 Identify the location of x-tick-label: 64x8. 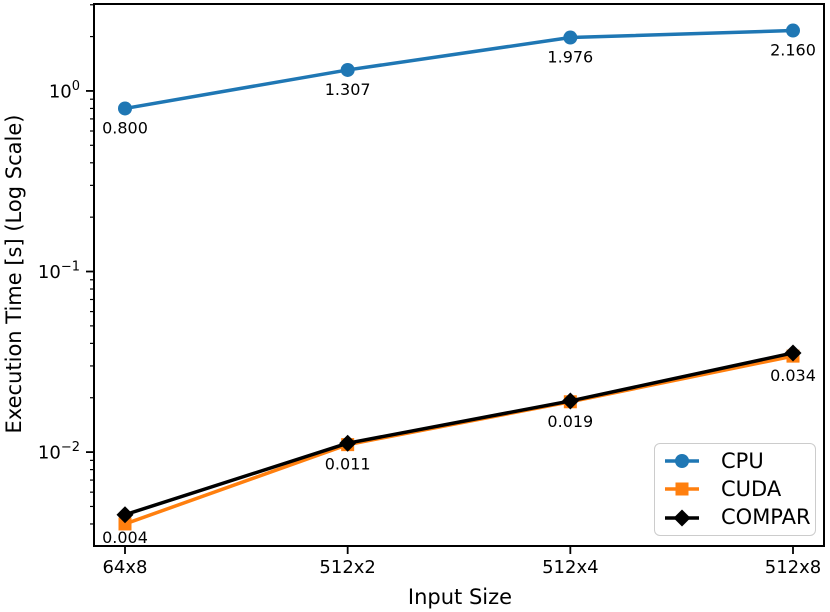
(124, 567).